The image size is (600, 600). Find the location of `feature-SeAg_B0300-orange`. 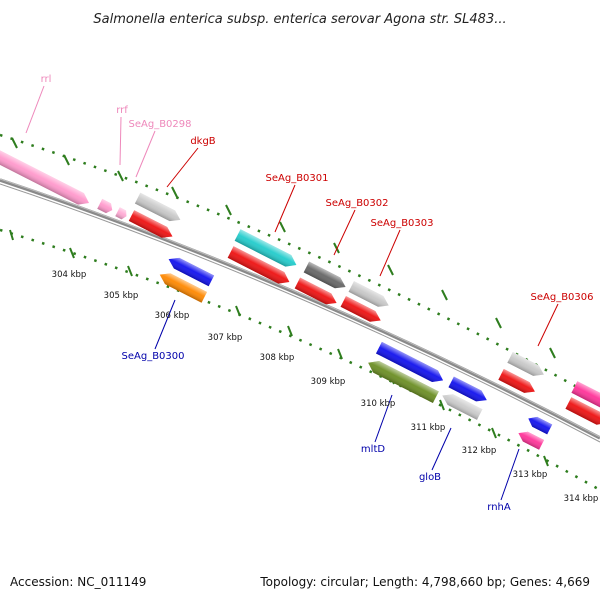

feature-SeAg_B0300-orange is located at coordinates (183, 288).